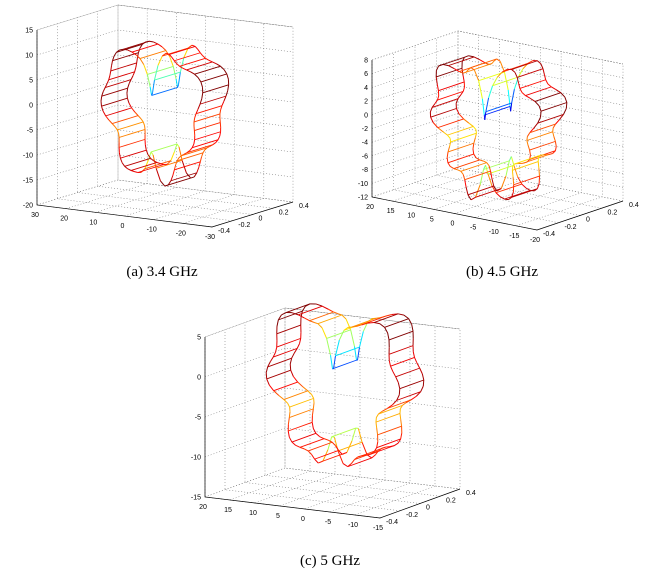 The height and width of the screenshot is (582, 668). I want to click on grid, so click(497, 130).